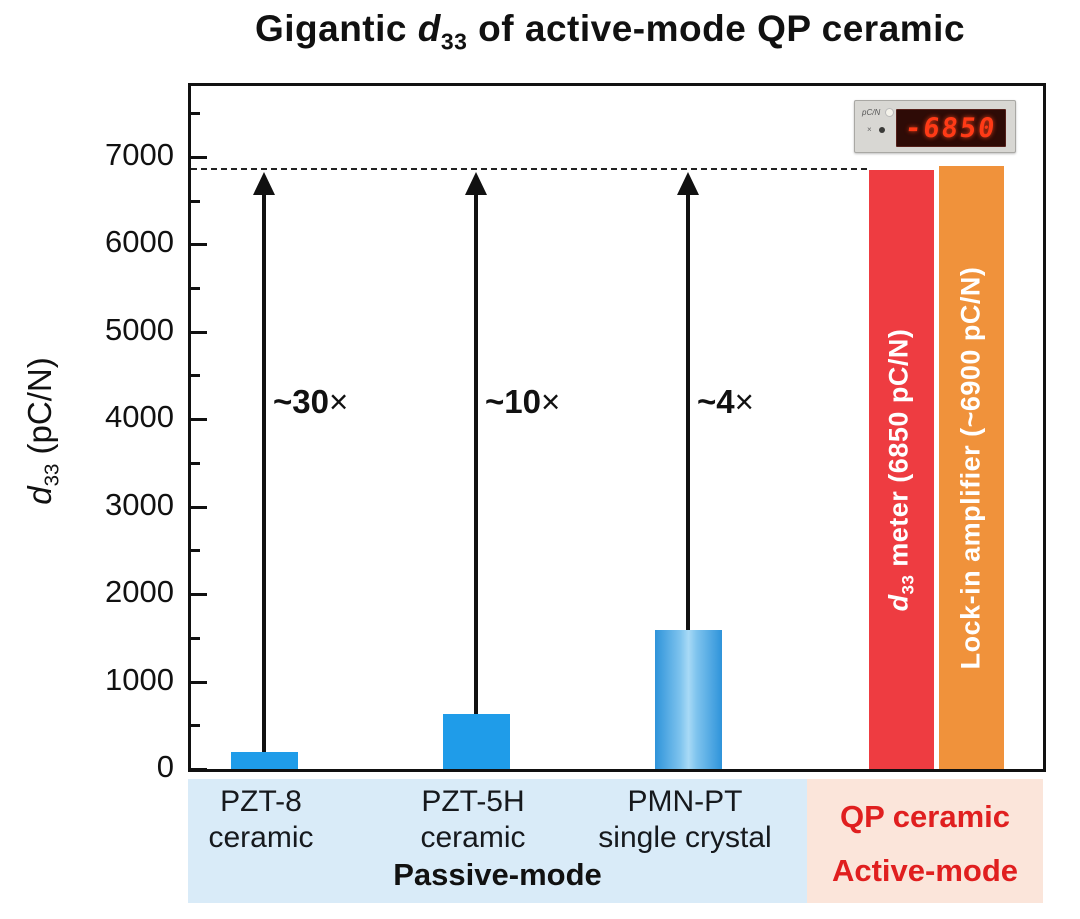  What do you see at coordinates (139, 416) in the screenshot?
I see `y-tick-label: 4000` at bounding box center [139, 416].